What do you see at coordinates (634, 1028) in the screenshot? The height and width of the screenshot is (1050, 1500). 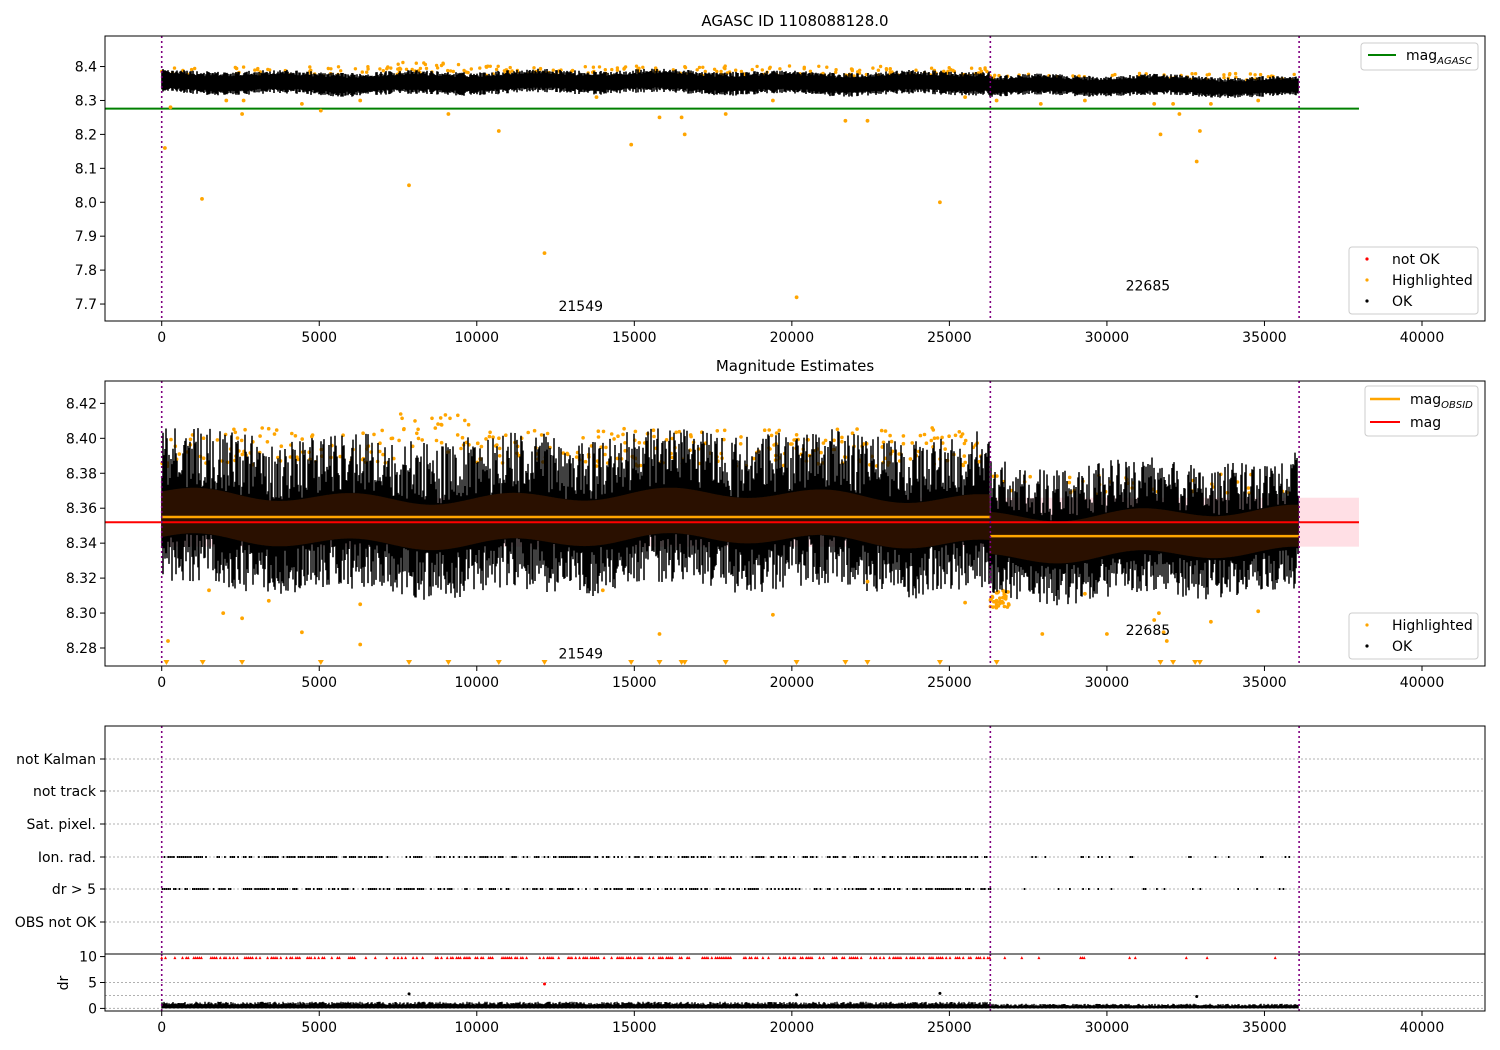 I see `x-tick-label: 15000` at bounding box center [634, 1028].